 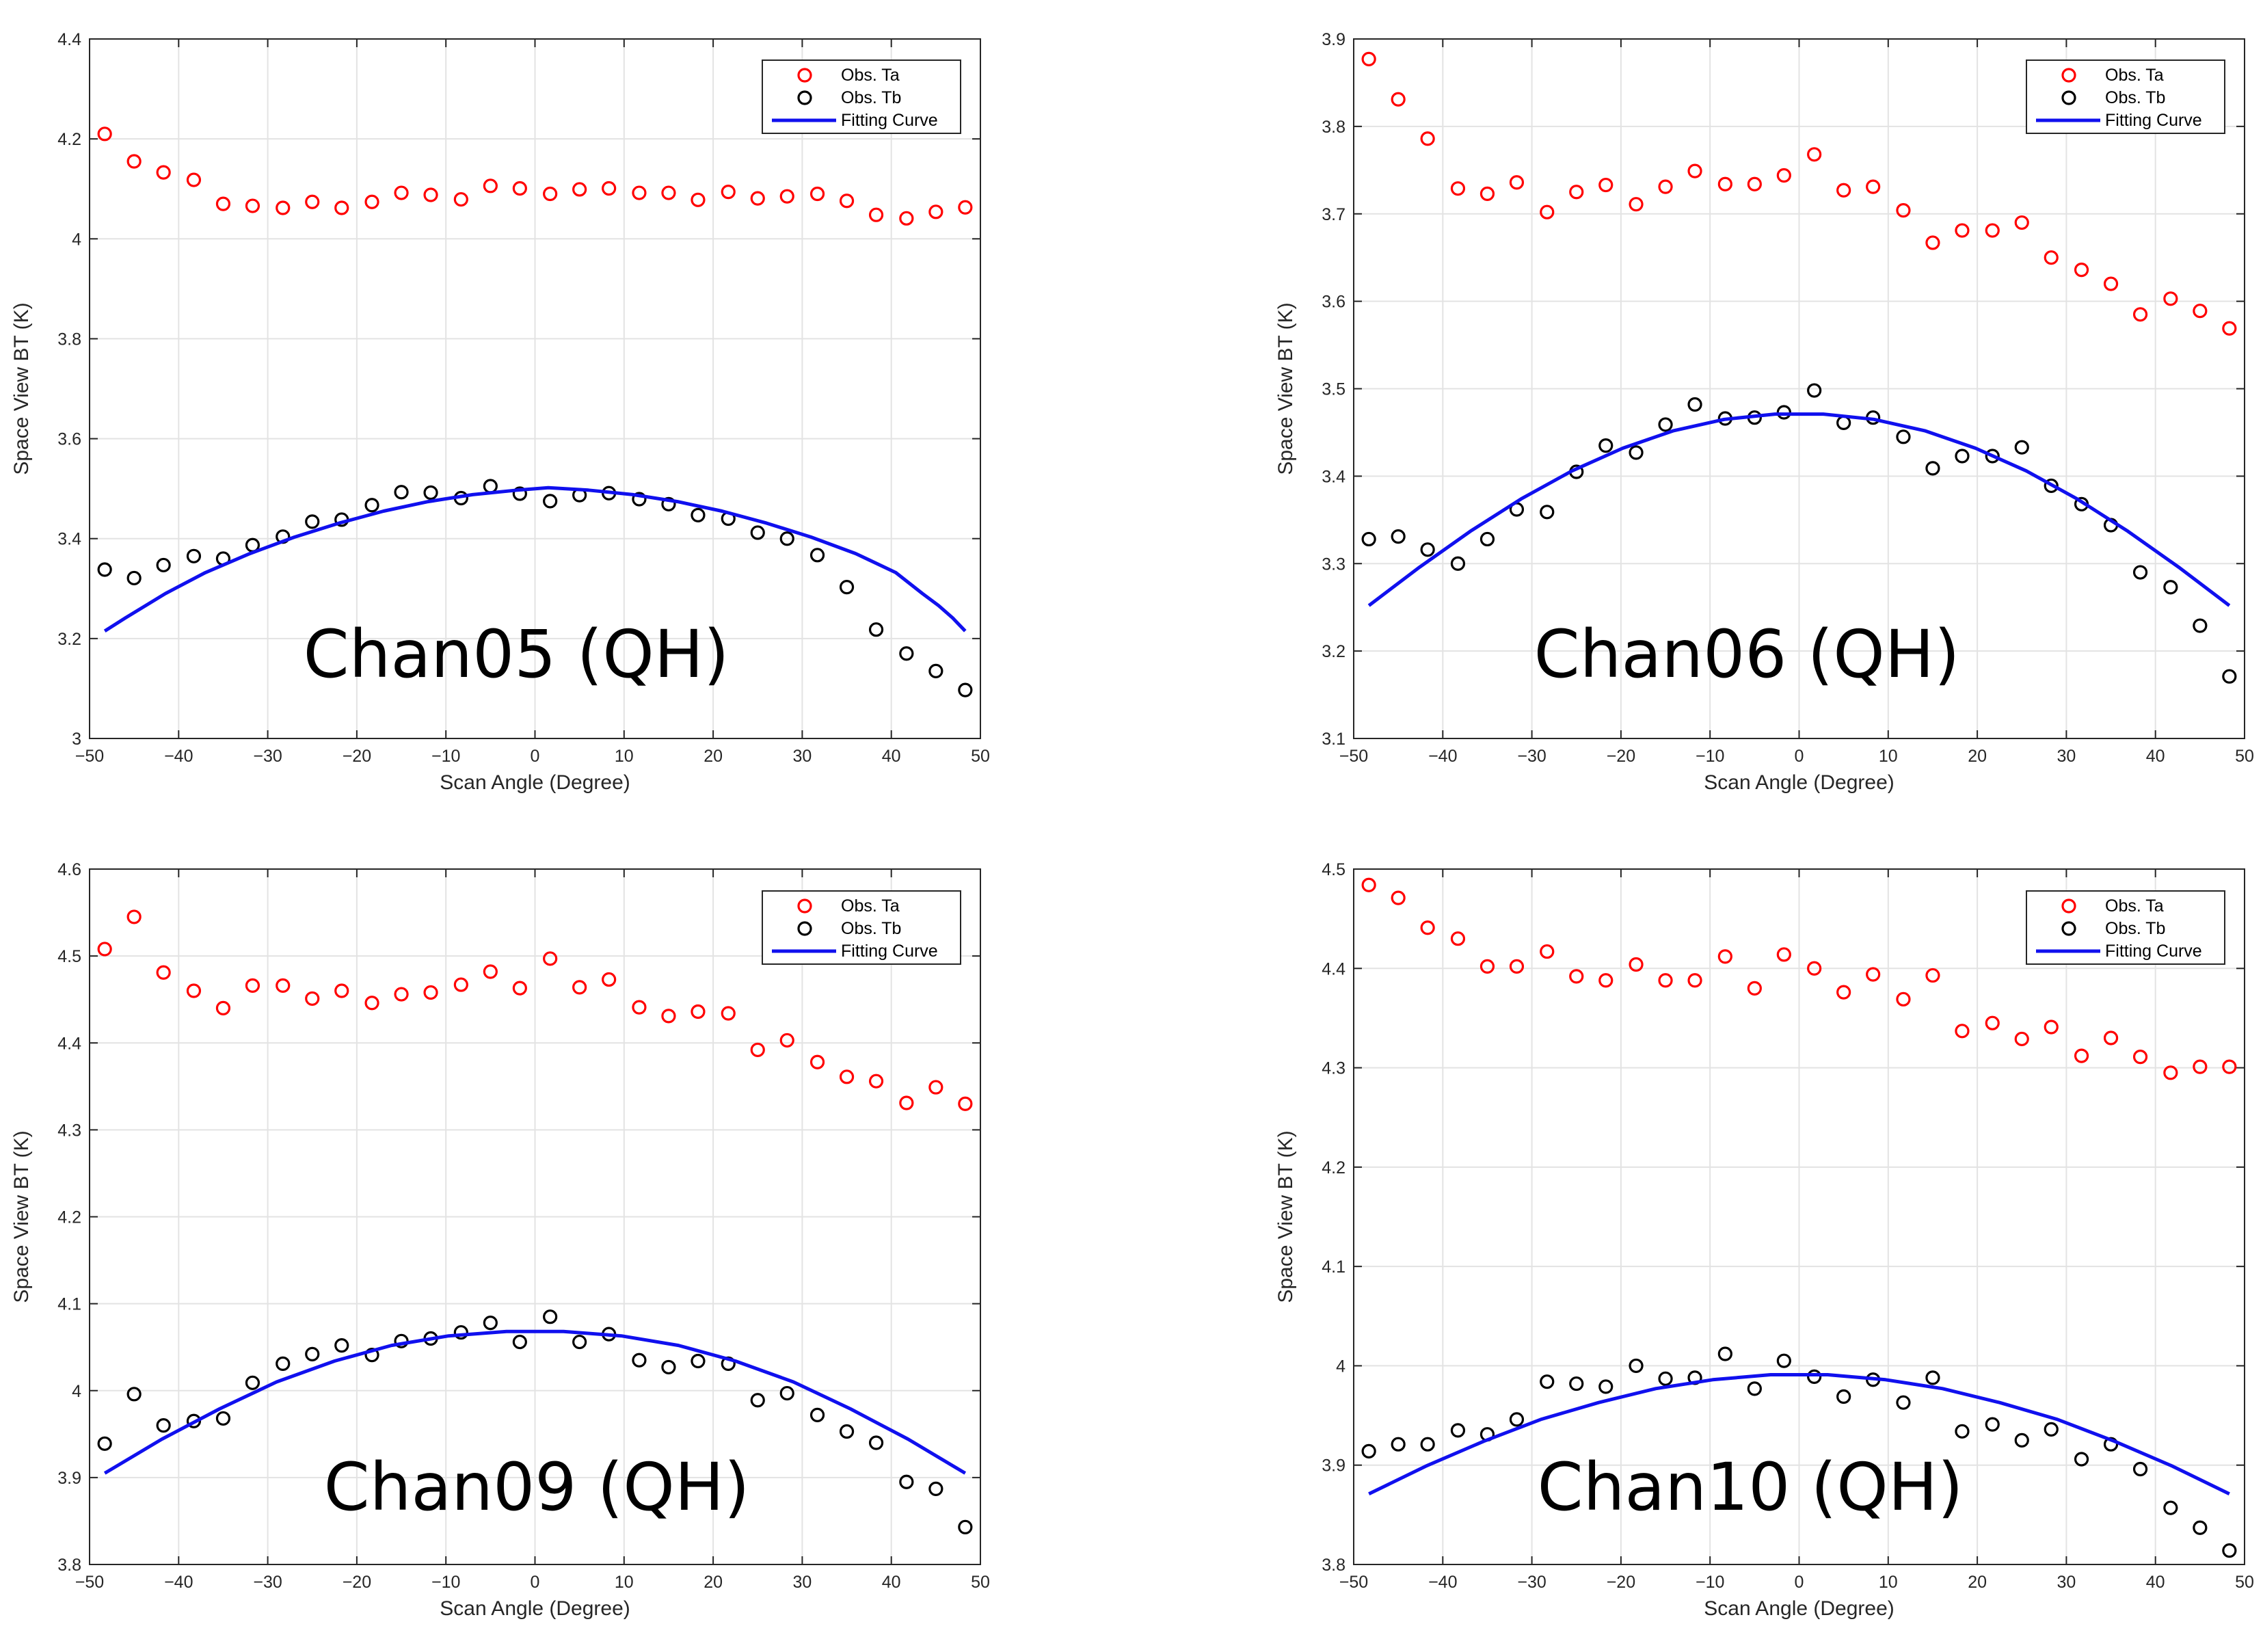 I want to click on y-tick-label: 4.1, so click(x=69, y=1304).